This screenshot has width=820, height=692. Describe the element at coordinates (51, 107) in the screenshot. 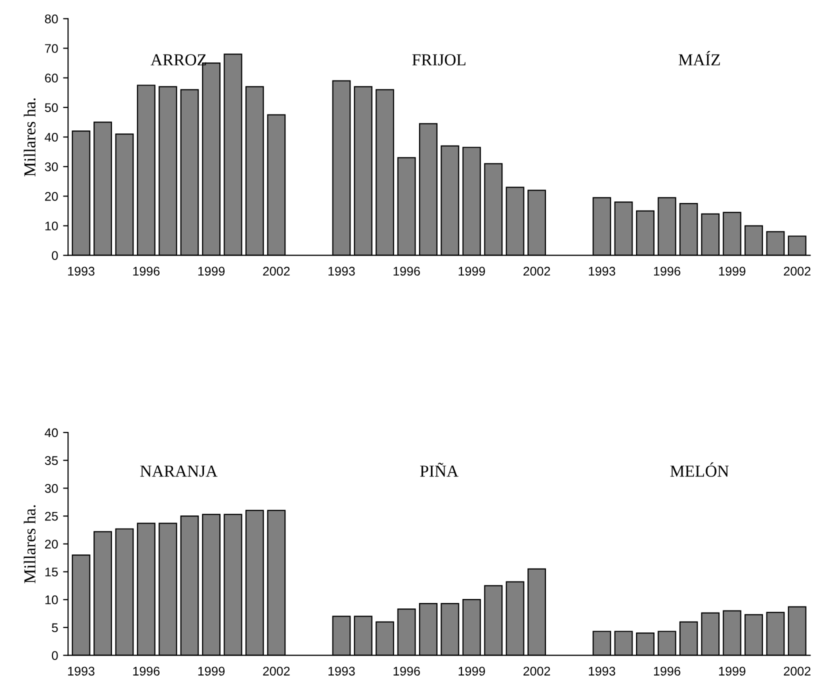

I see `y-tick-label: 50` at that location.